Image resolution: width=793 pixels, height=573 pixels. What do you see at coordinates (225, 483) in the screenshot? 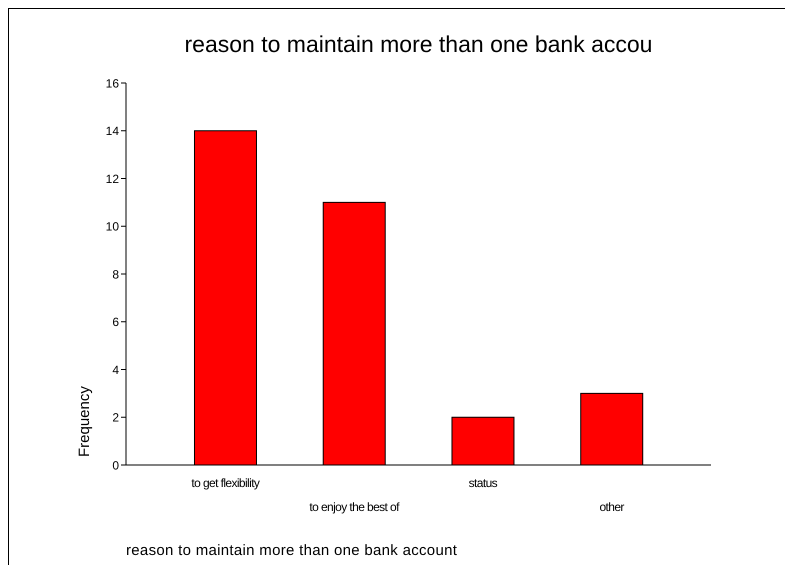
I see `x-tick-label: to get flexibility` at bounding box center [225, 483].